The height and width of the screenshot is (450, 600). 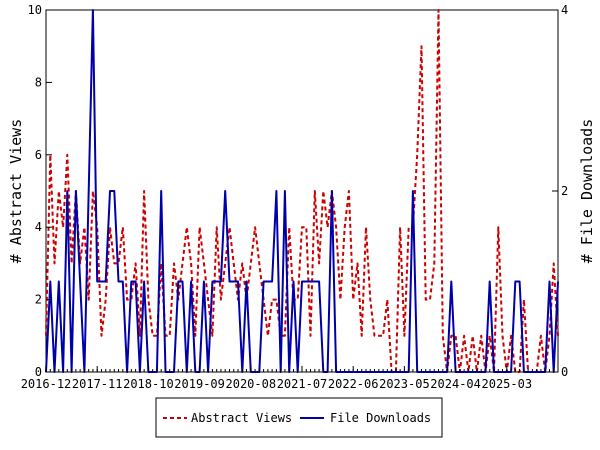 I want to click on x-tick-label: 2018-10, so click(x=148, y=384).